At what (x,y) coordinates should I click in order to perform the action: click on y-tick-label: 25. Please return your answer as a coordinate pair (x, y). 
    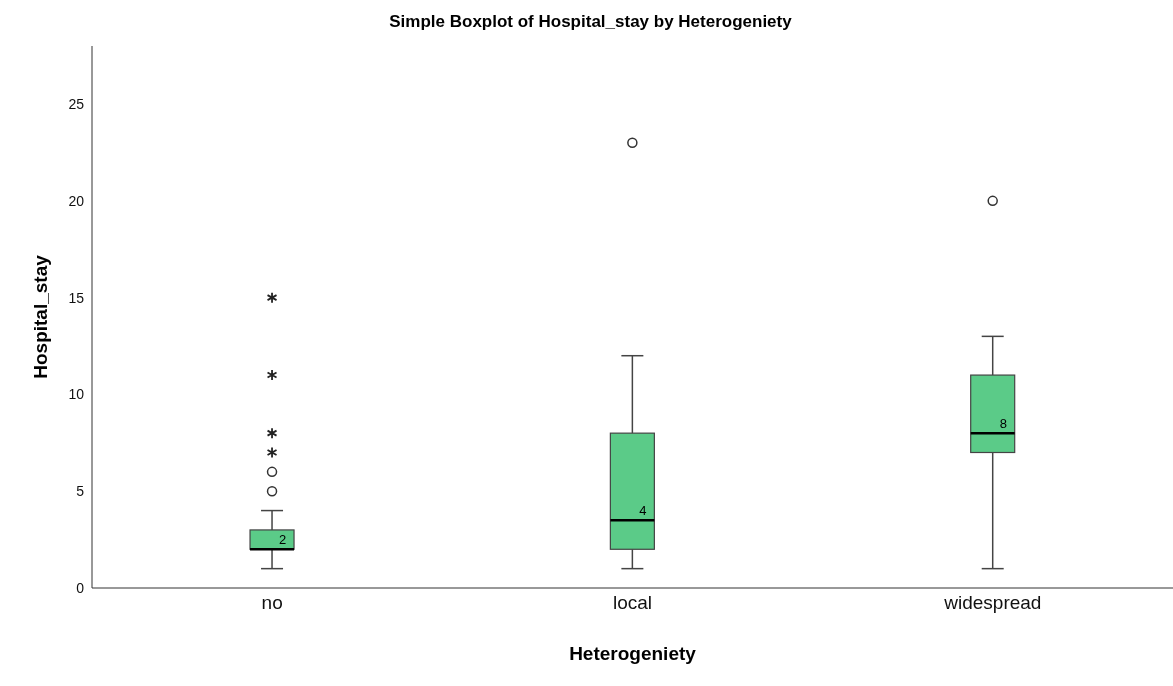
    Looking at the image, I should click on (76, 104).